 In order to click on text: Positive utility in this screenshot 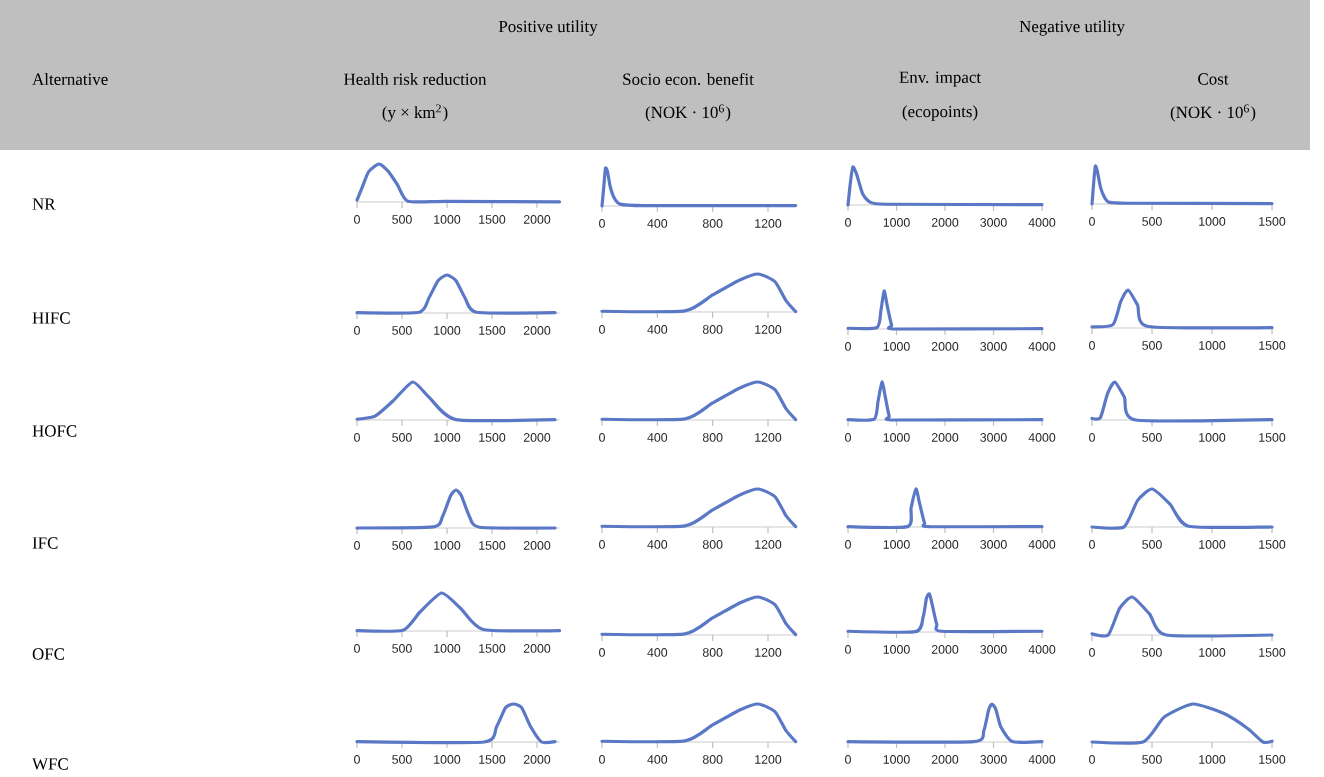, I will do `click(548, 28)`.